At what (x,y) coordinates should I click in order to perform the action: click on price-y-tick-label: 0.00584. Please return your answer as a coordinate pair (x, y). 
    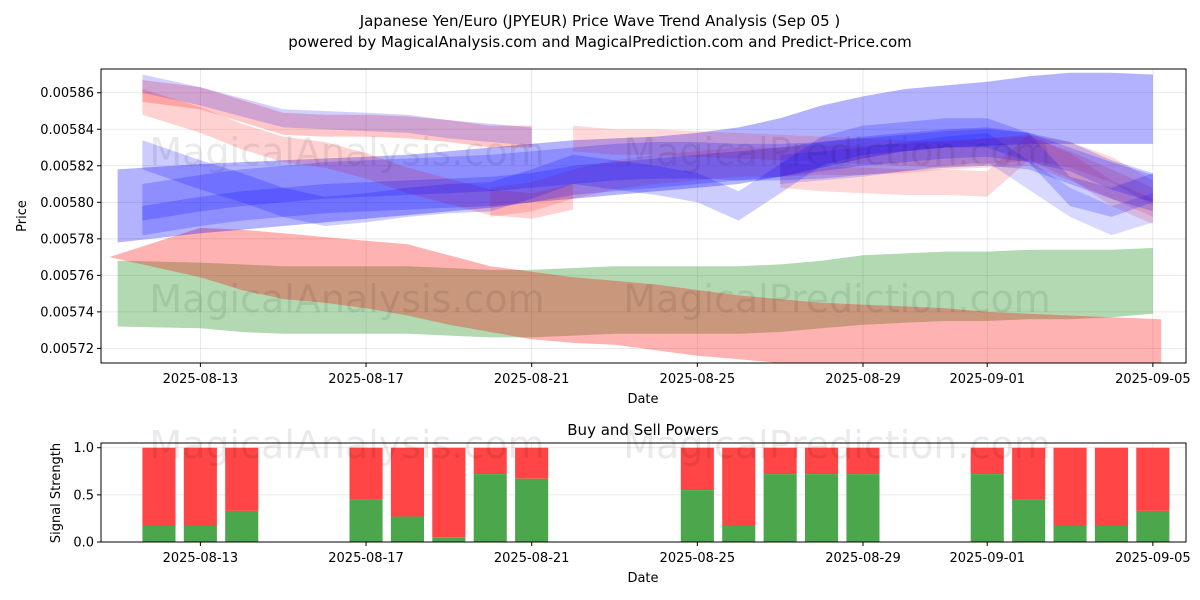
    Looking at the image, I should click on (67, 130).